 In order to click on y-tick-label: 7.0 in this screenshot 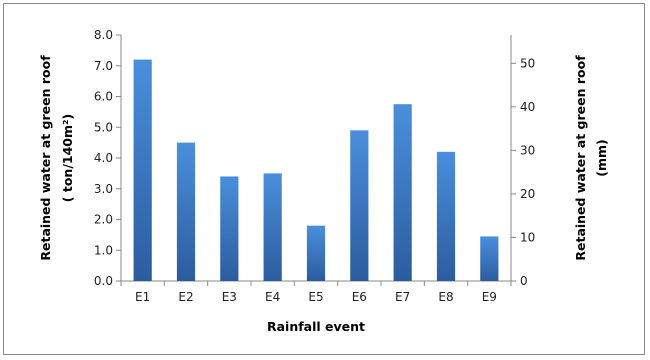, I will do `click(103, 66)`.